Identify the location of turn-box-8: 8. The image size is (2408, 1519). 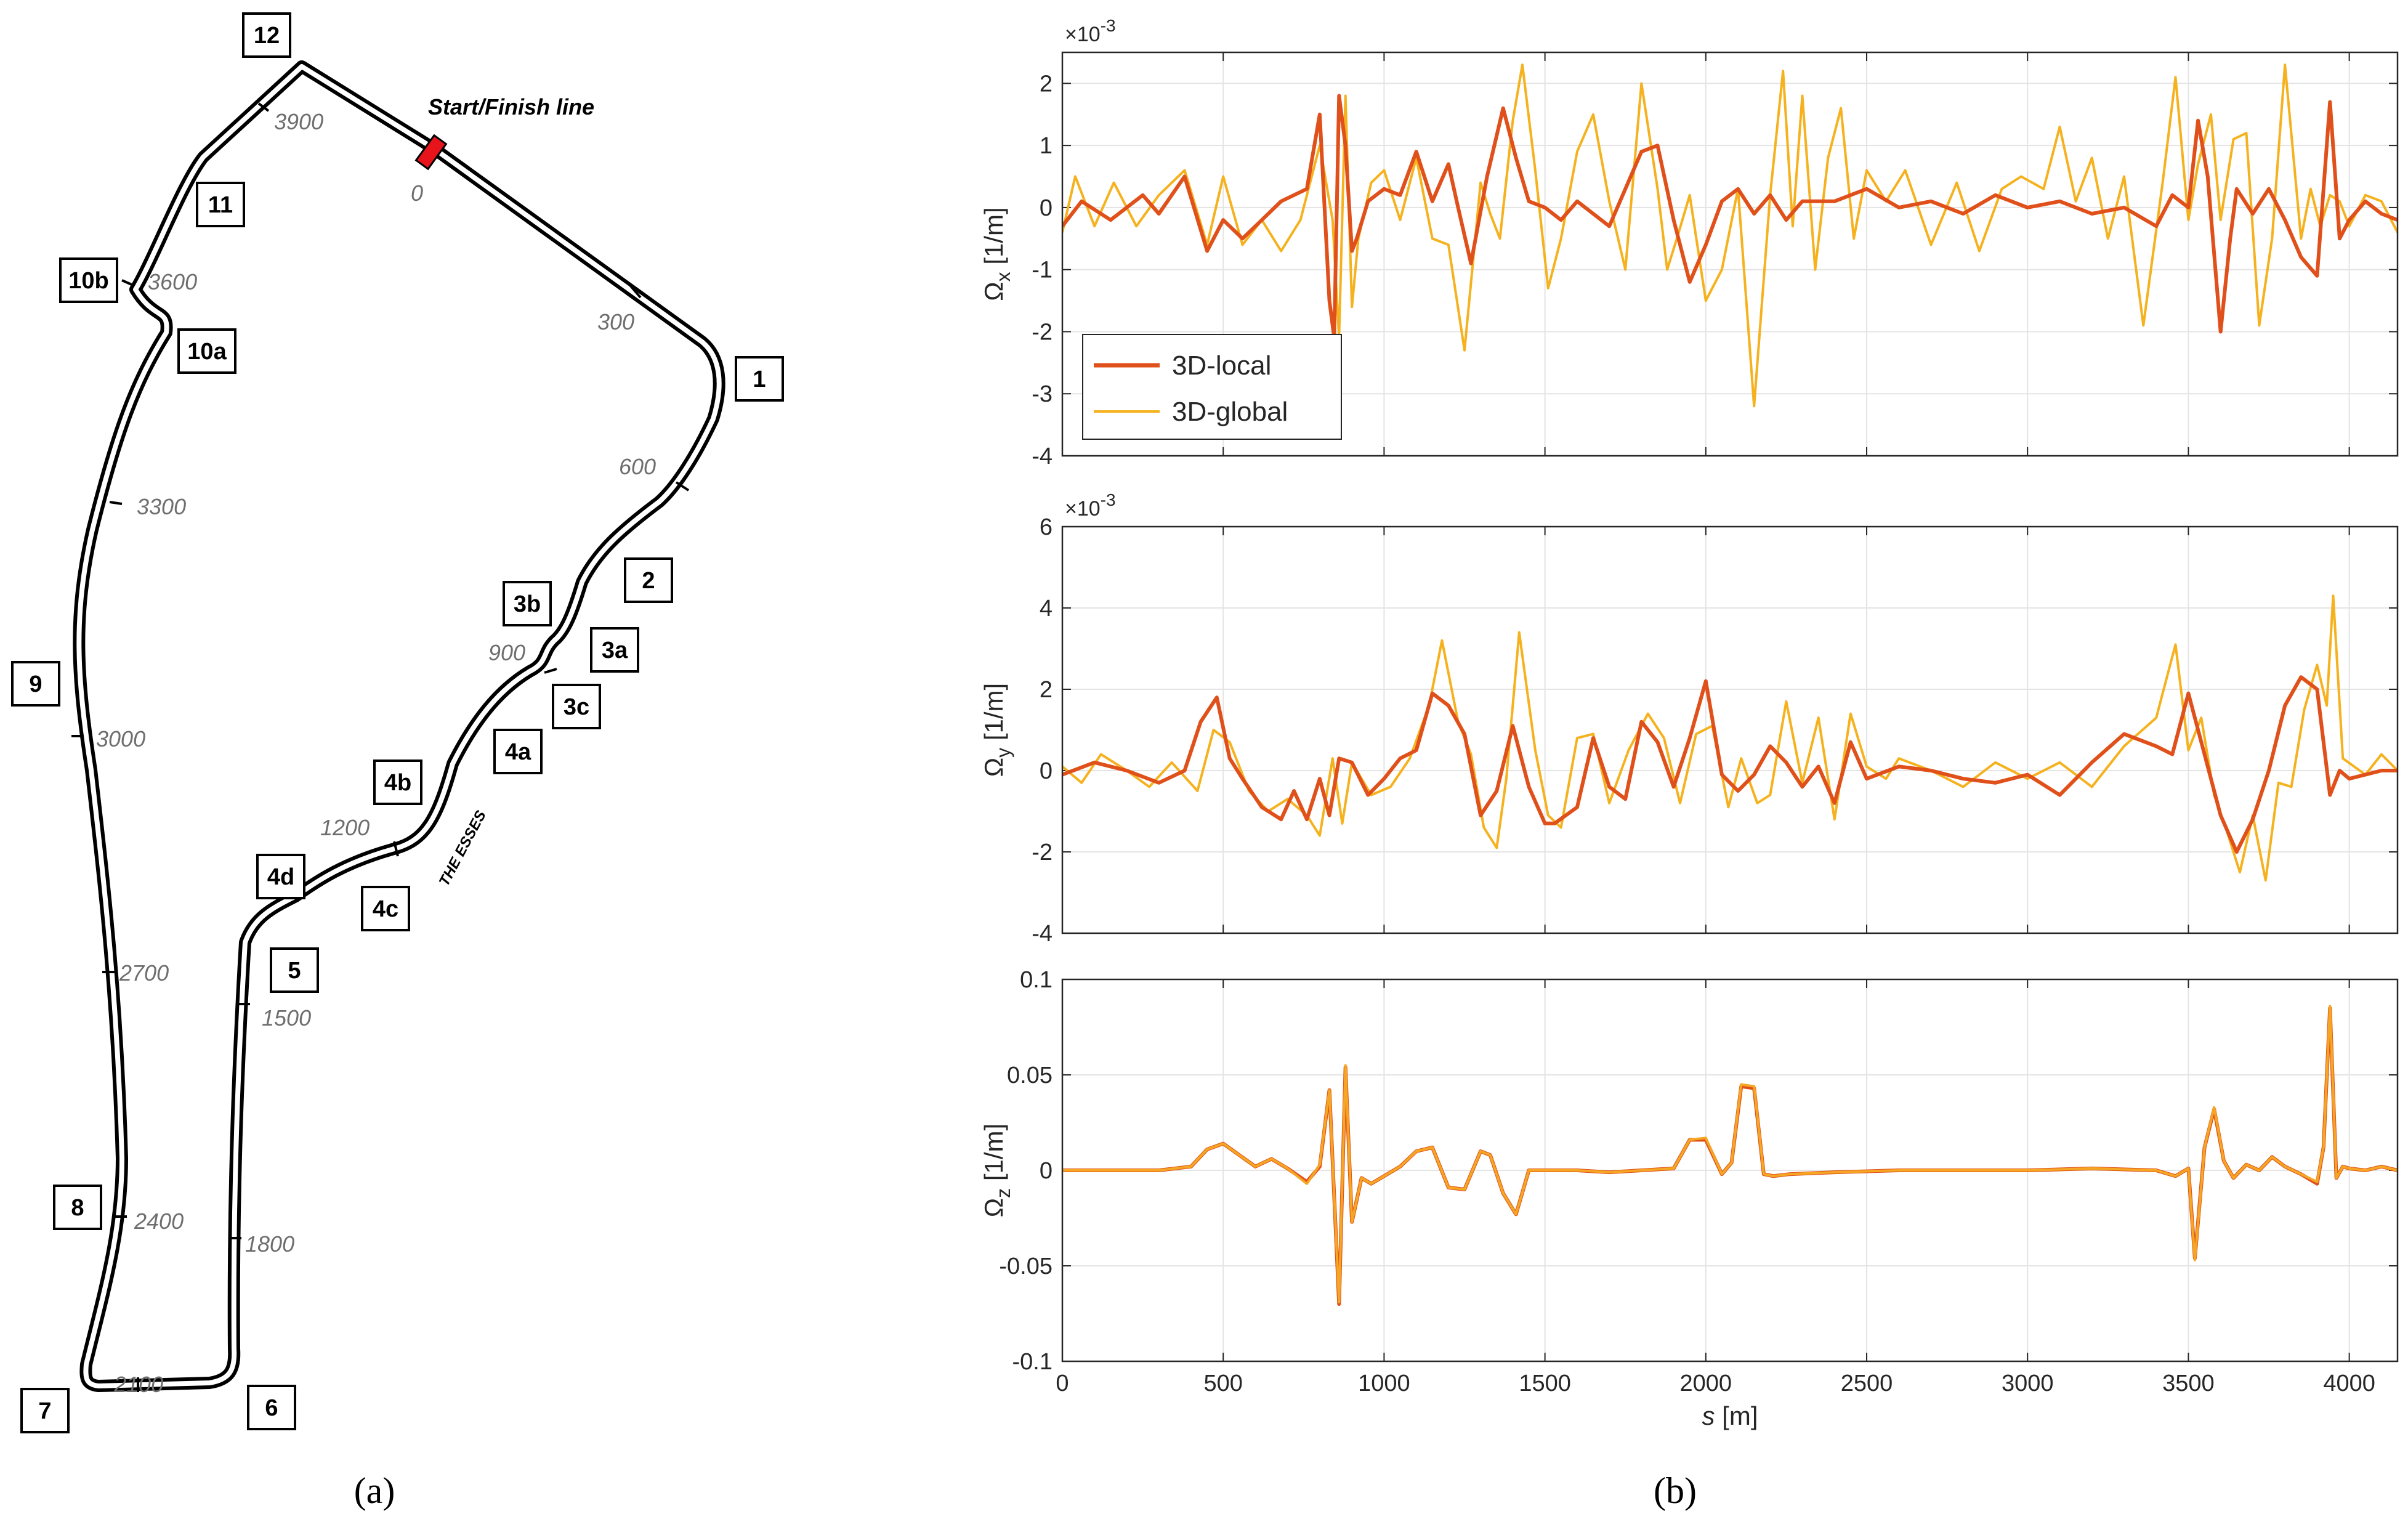
(77, 1207).